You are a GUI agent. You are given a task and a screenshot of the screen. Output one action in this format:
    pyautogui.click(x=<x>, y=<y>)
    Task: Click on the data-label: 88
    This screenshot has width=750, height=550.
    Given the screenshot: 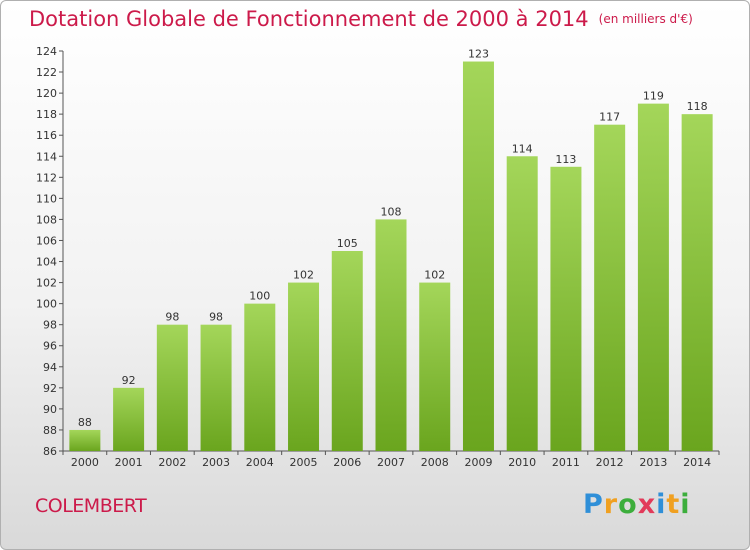 What is the action you would take?
    pyautogui.click(x=85, y=422)
    